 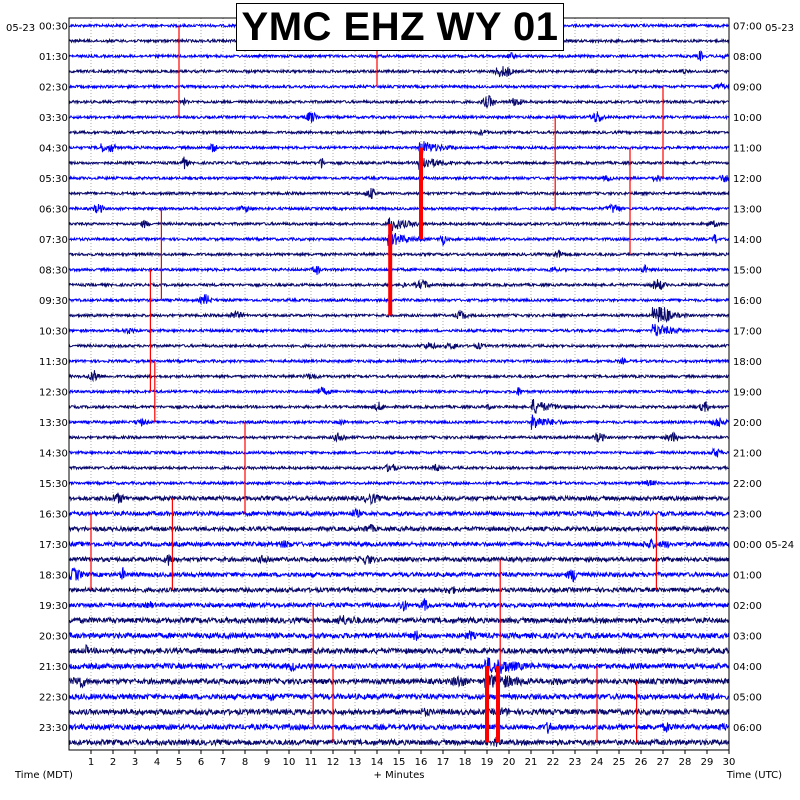 What do you see at coordinates (53, 362) in the screenshot?
I see `left-time-label: 11:30` at bounding box center [53, 362].